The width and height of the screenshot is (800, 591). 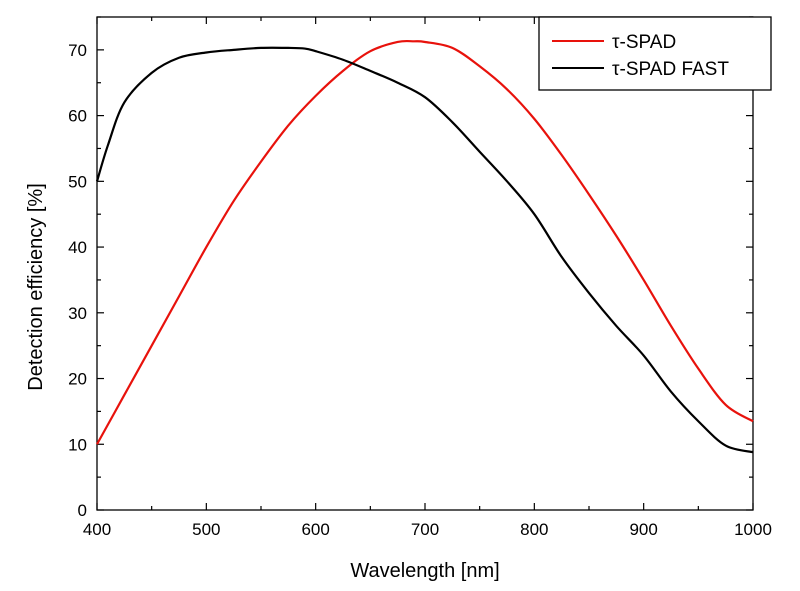 I want to click on x-tick-label: 600, so click(x=315, y=529).